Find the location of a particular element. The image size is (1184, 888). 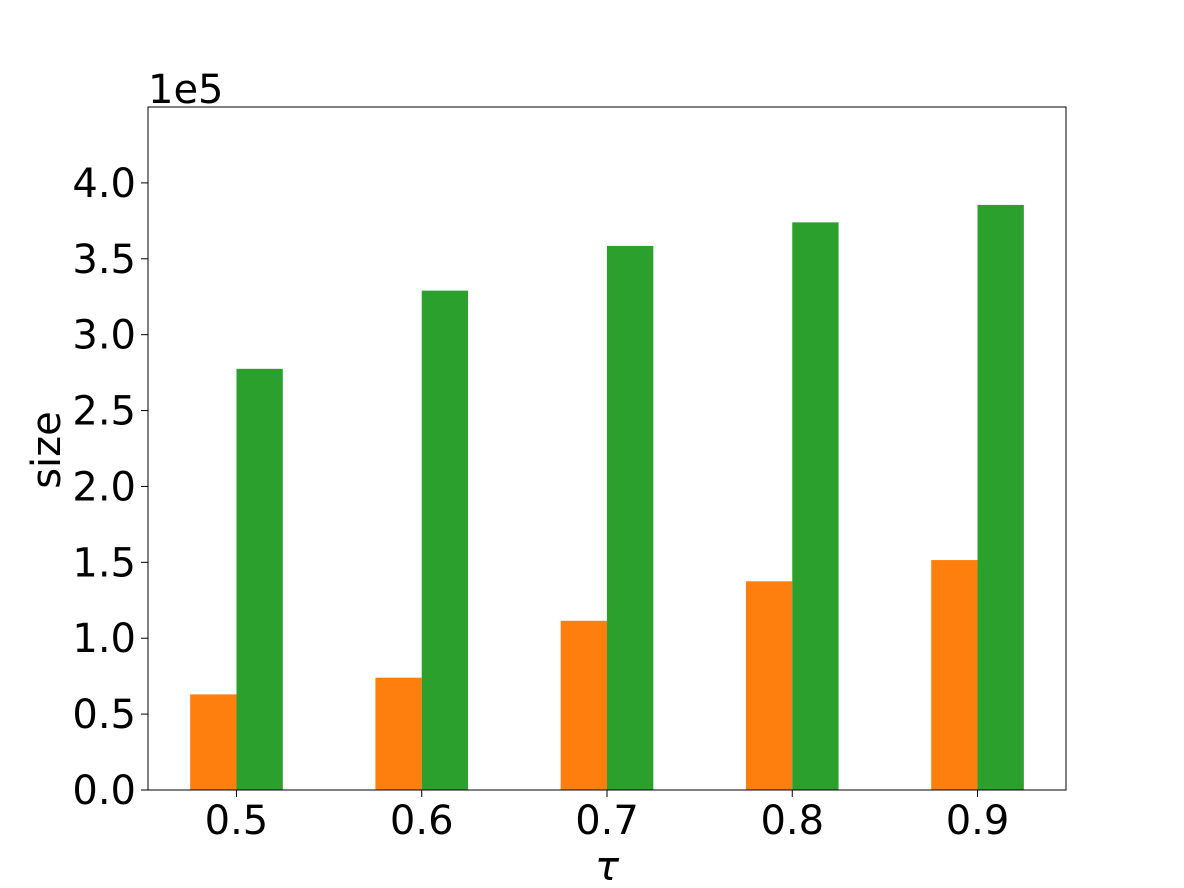

bar-series-2-0.7 is located at coordinates (630, 517).